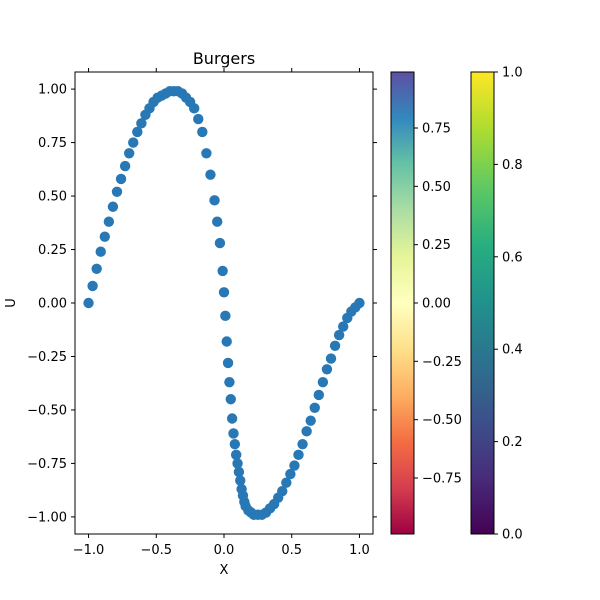 Image resolution: width=600 pixels, height=600 pixels. What do you see at coordinates (442, 479) in the screenshot?
I see `colorbar-tick-label: −0.75` at bounding box center [442, 479].